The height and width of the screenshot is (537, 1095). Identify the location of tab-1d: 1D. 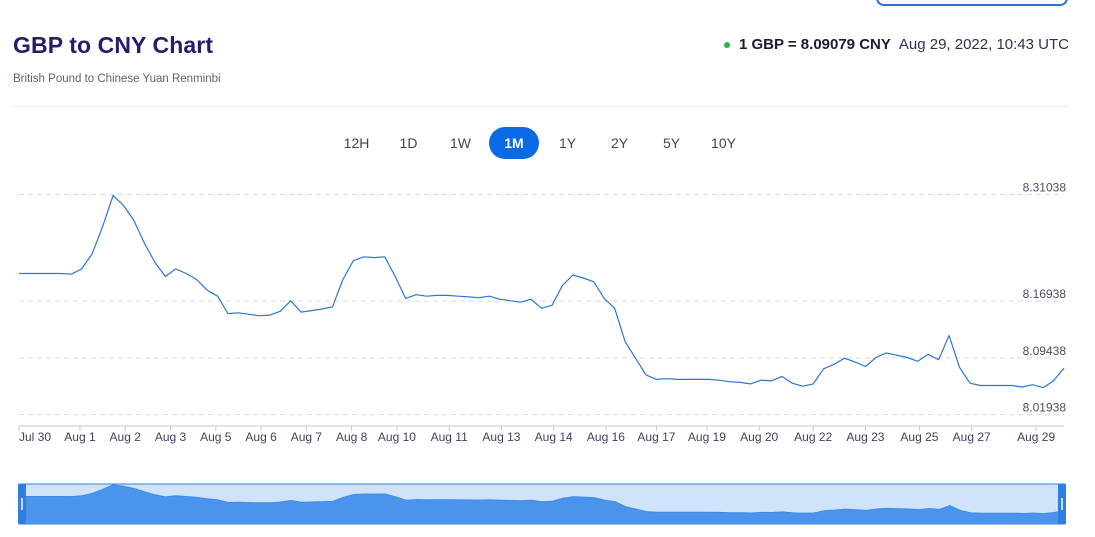
(408, 143).